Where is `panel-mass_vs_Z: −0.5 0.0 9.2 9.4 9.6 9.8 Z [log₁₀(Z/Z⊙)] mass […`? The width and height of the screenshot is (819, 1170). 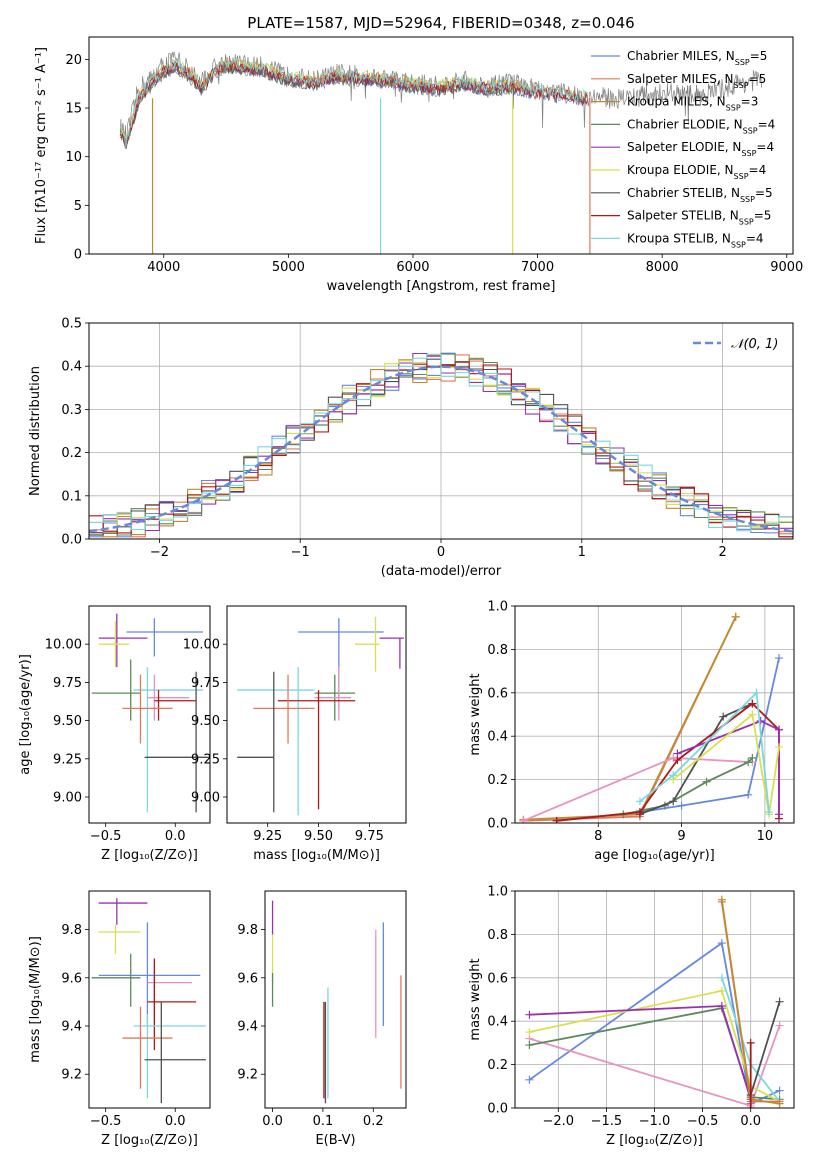 panel-mass_vs_Z: −0.5 0.0 9.2 9.4 9.6 9.8 Z [log₁₀(Z/Z⊙)] mass [… is located at coordinates (119, 1019).